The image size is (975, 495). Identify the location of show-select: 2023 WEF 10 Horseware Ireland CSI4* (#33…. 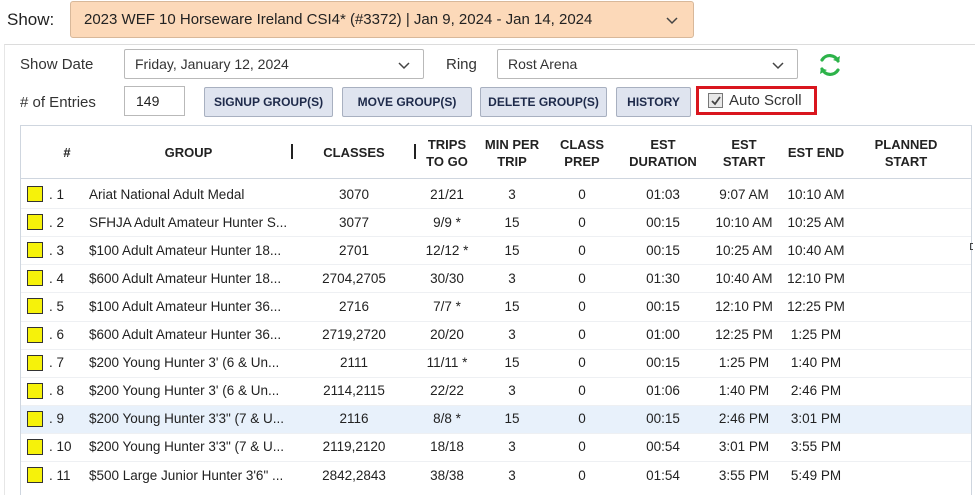
(382, 19).